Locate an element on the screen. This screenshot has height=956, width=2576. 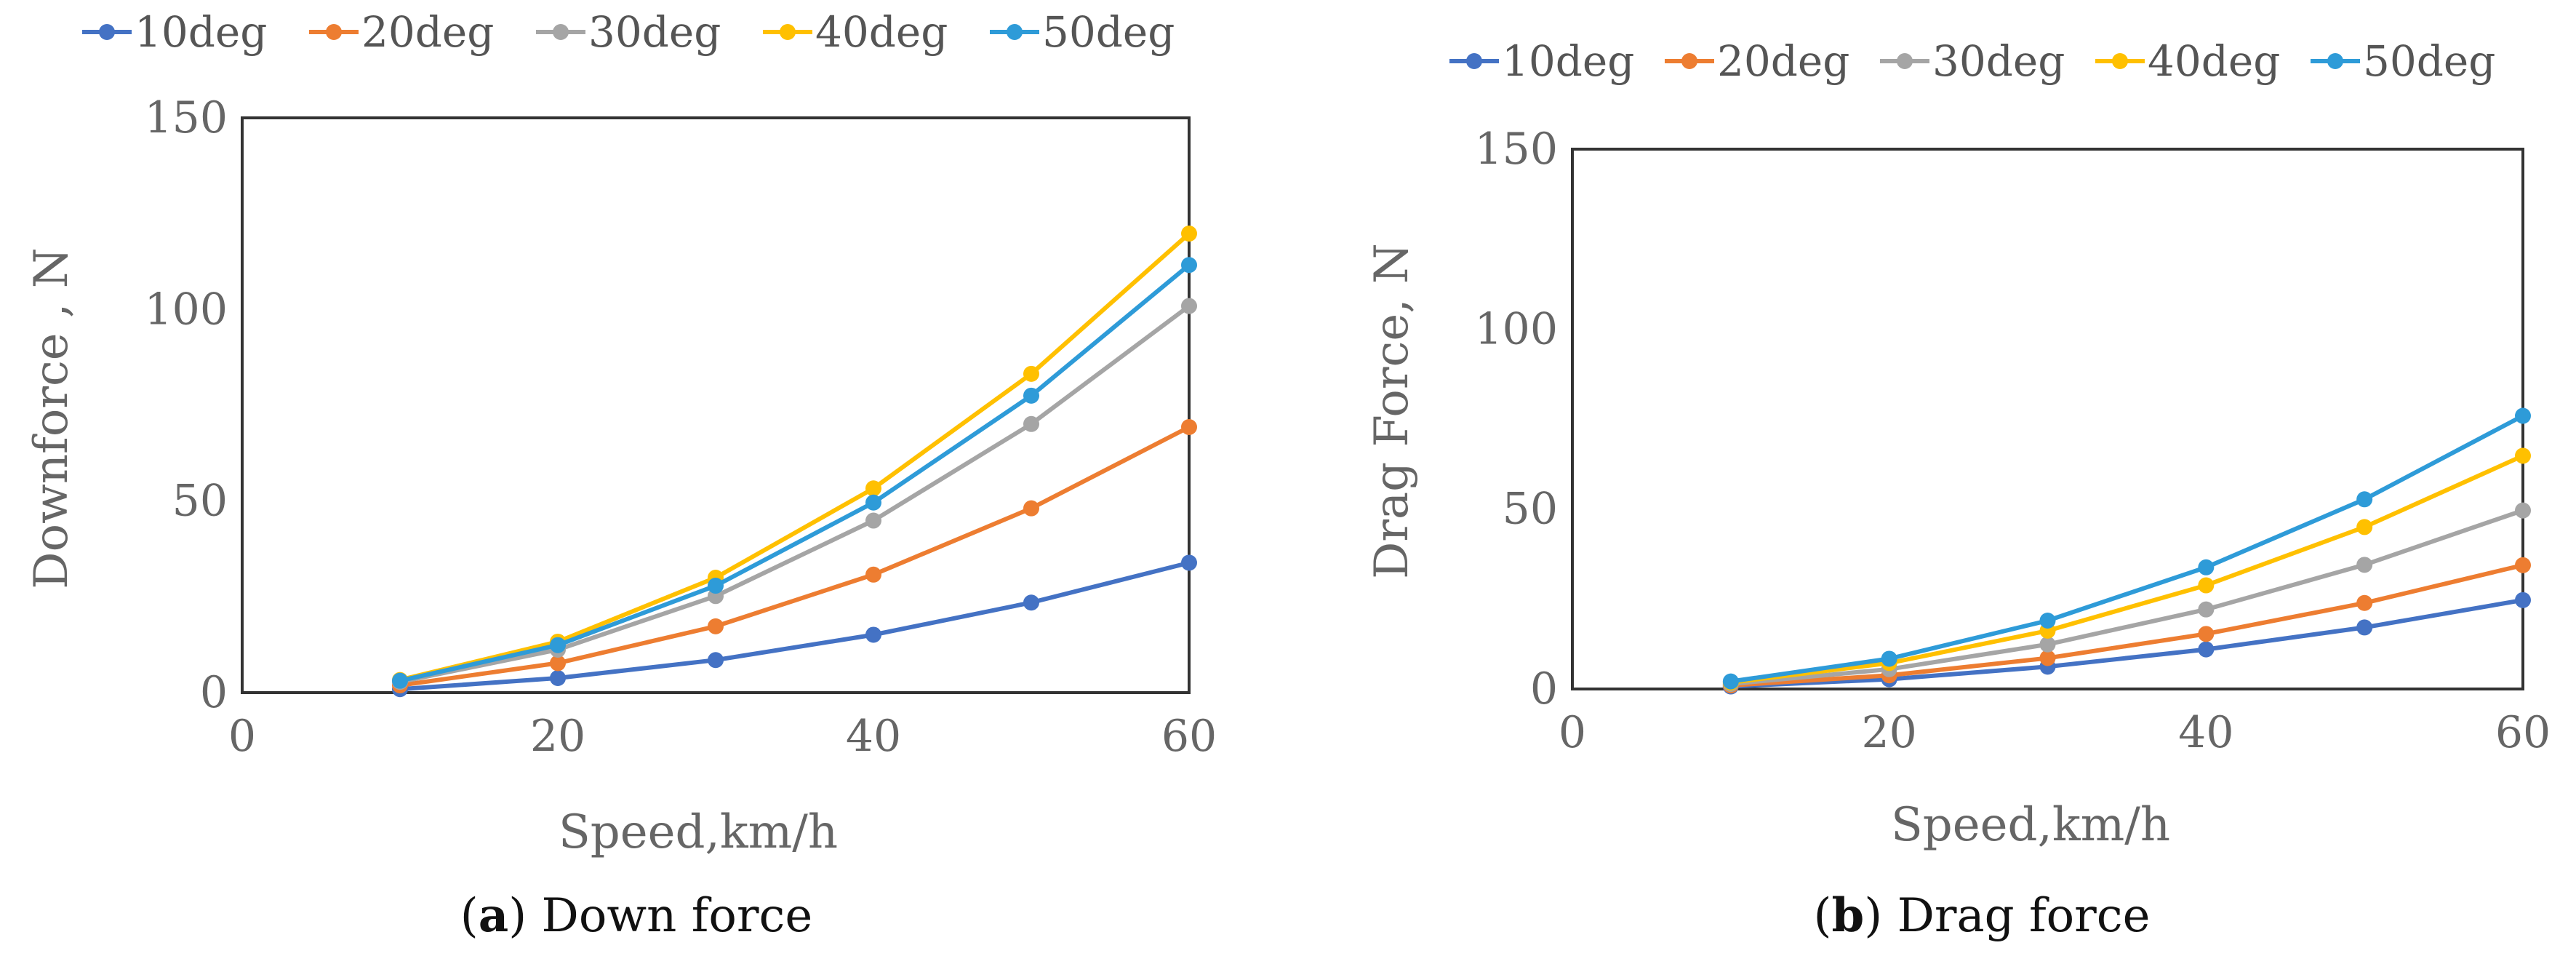
caption-a-text: Down force is located at coordinates (677, 916).